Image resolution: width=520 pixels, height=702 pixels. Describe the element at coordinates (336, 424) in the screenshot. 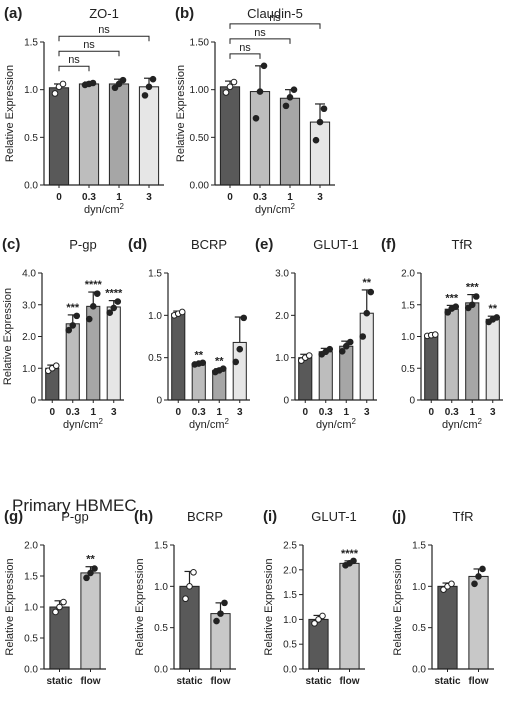

I see `panel-e-xlabel: dyn/cm2` at that location.